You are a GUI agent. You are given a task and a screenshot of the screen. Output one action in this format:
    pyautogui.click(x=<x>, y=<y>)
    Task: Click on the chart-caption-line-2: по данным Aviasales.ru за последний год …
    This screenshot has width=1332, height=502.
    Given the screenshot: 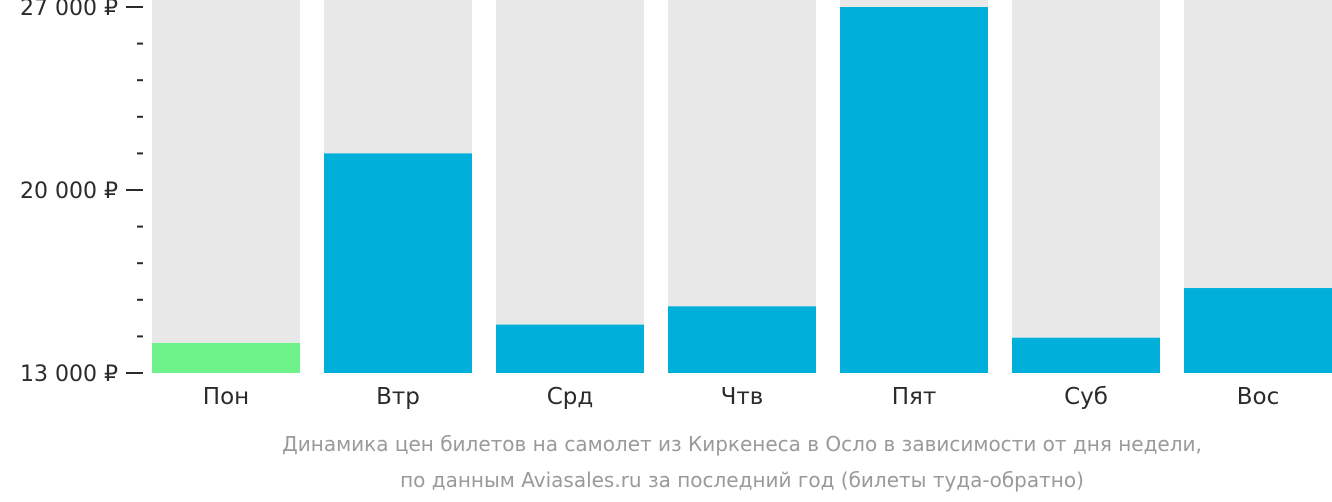 What is the action you would take?
    pyautogui.click(x=742, y=480)
    